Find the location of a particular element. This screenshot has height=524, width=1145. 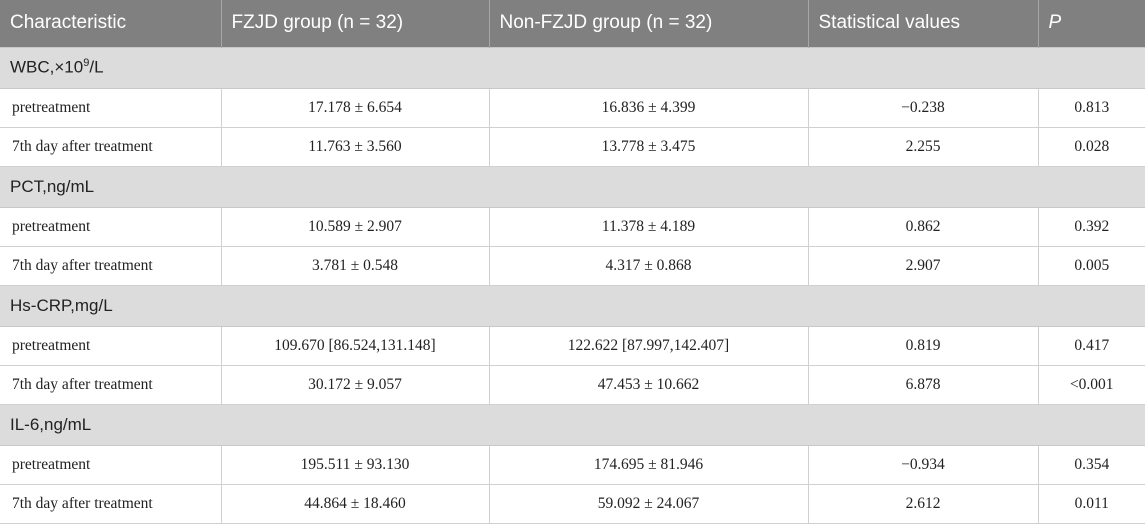

group-title: Hs-CRP,mg/L is located at coordinates (572, 305).